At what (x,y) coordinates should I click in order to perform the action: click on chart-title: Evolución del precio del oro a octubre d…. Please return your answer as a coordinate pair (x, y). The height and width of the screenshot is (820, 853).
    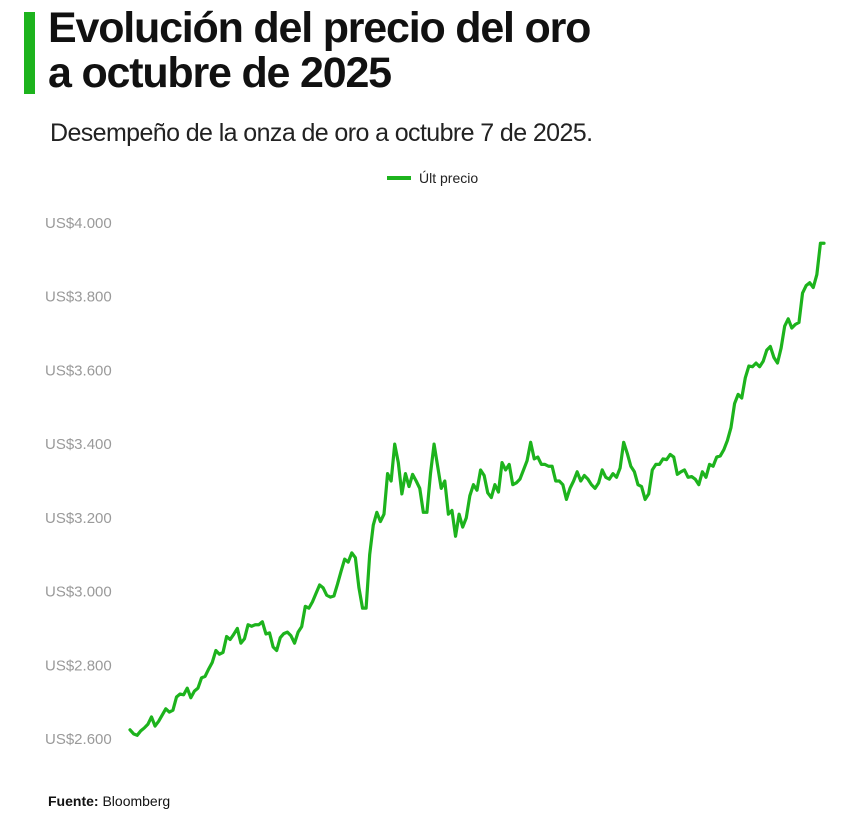
    Looking at the image, I should click on (319, 50).